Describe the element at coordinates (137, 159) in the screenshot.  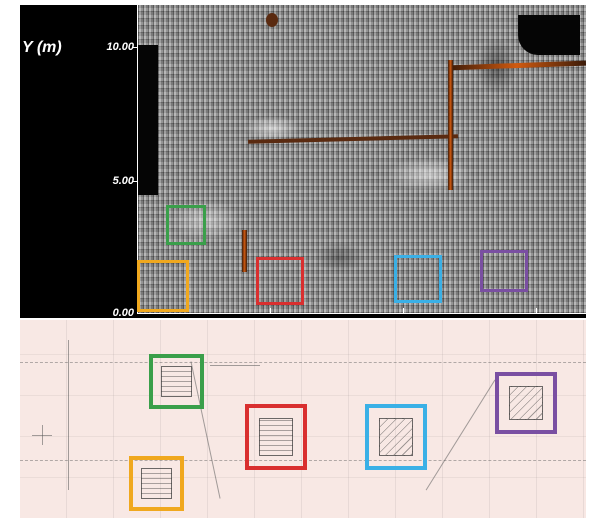
I see `y-axis-line` at that location.